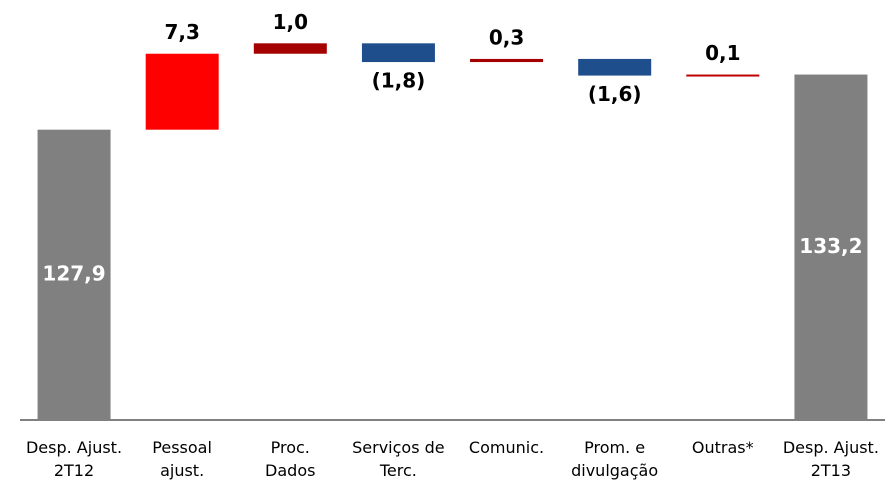 The image size is (885, 491). What do you see at coordinates (506, 447) in the screenshot?
I see `x-tick-label: Comunic.` at bounding box center [506, 447].